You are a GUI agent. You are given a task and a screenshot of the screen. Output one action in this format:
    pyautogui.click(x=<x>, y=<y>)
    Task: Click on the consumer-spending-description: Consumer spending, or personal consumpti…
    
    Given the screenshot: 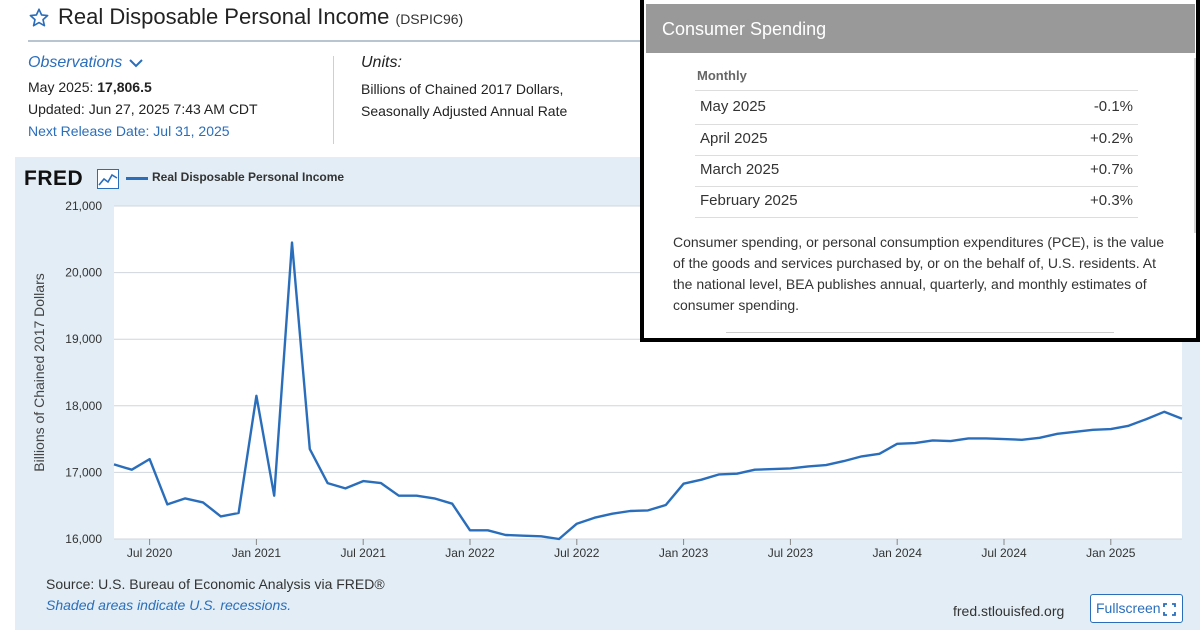 What is the action you would take?
    pyautogui.click(x=919, y=273)
    